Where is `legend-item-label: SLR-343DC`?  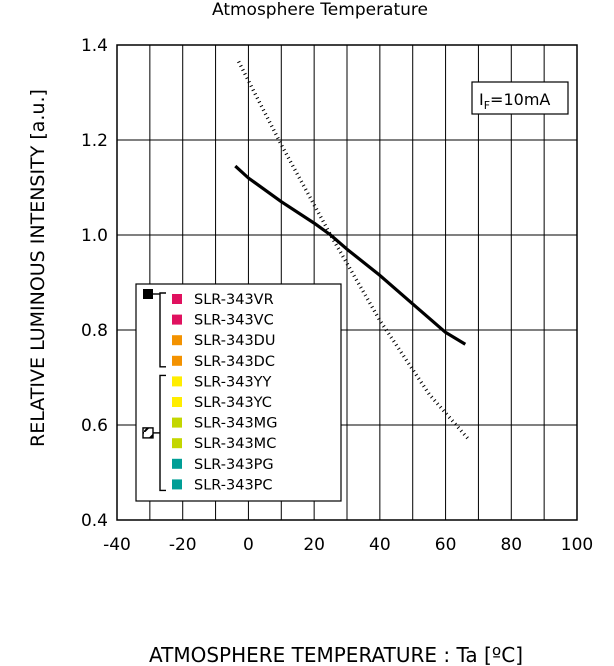 legend-item-label: SLR-343DC is located at coordinates (234, 362).